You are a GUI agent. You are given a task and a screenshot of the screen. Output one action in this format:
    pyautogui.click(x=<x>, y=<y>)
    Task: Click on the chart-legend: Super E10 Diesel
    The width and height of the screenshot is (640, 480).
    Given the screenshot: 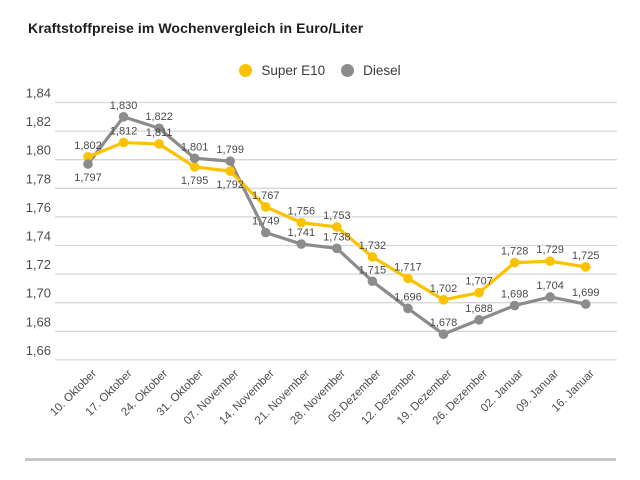 What is the action you would take?
    pyautogui.click(x=320, y=70)
    